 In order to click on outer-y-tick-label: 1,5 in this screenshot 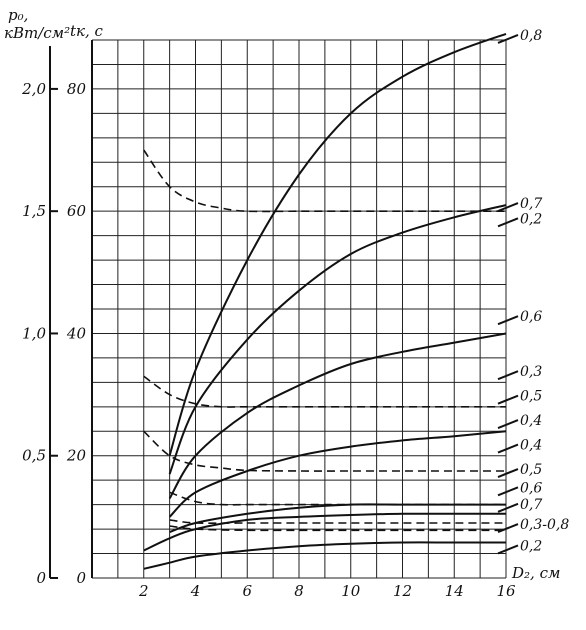, I will do `click(34, 211)`.